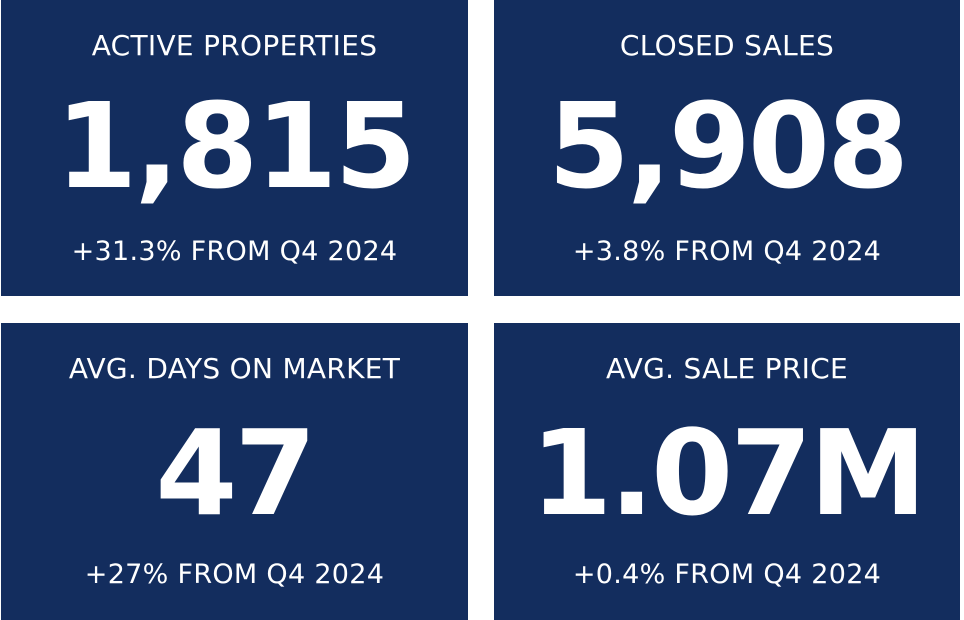 Image resolution: width=964 pixels, height=620 pixels. What do you see at coordinates (234, 574) in the screenshot?
I see `stat-change: +27% FROM Q4 2024` at bounding box center [234, 574].